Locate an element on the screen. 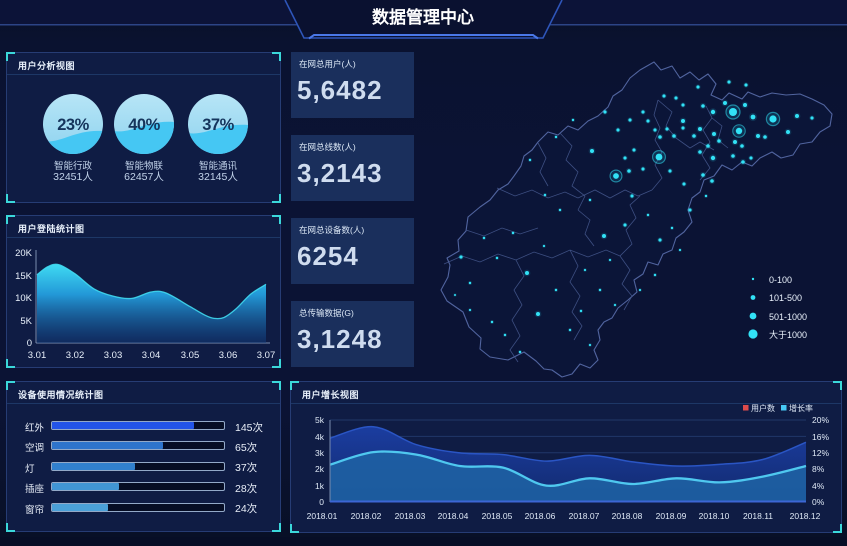 This screenshot has width=847, height=546. svg-text: 20K is located at coordinates (24, 253).